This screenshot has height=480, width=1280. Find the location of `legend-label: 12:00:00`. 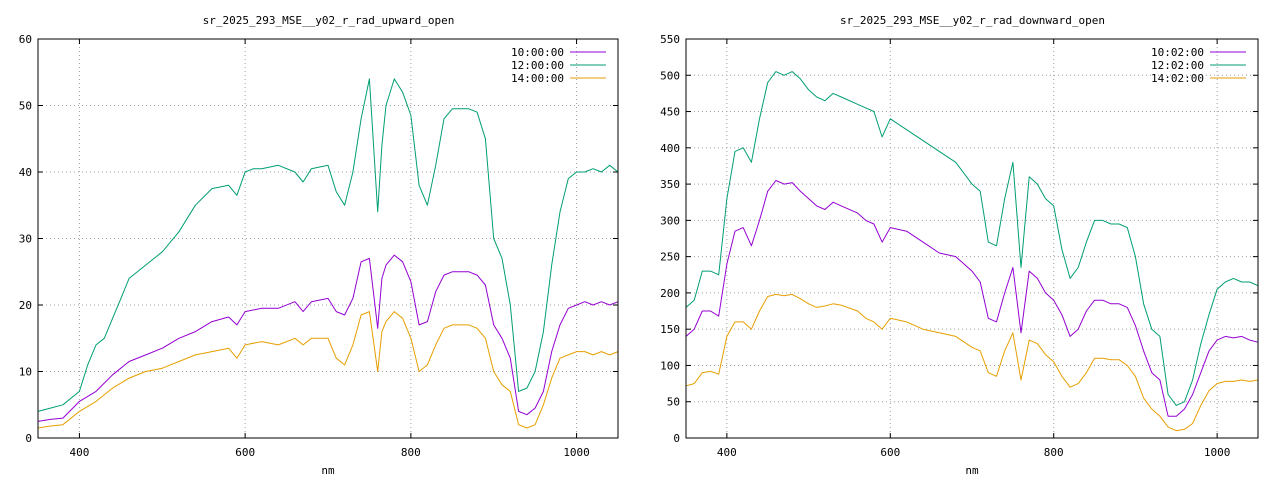

legend-label: 12:00:00 is located at coordinates (537, 65).